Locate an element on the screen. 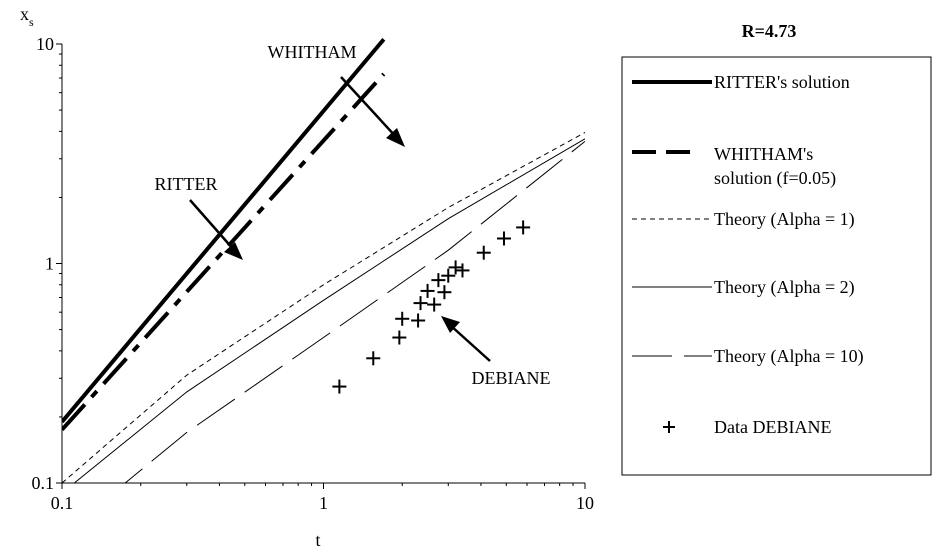 Image resolution: width=932 pixels, height=549 pixels. annotation-ritter-arrow-head is located at coordinates (233, 251).